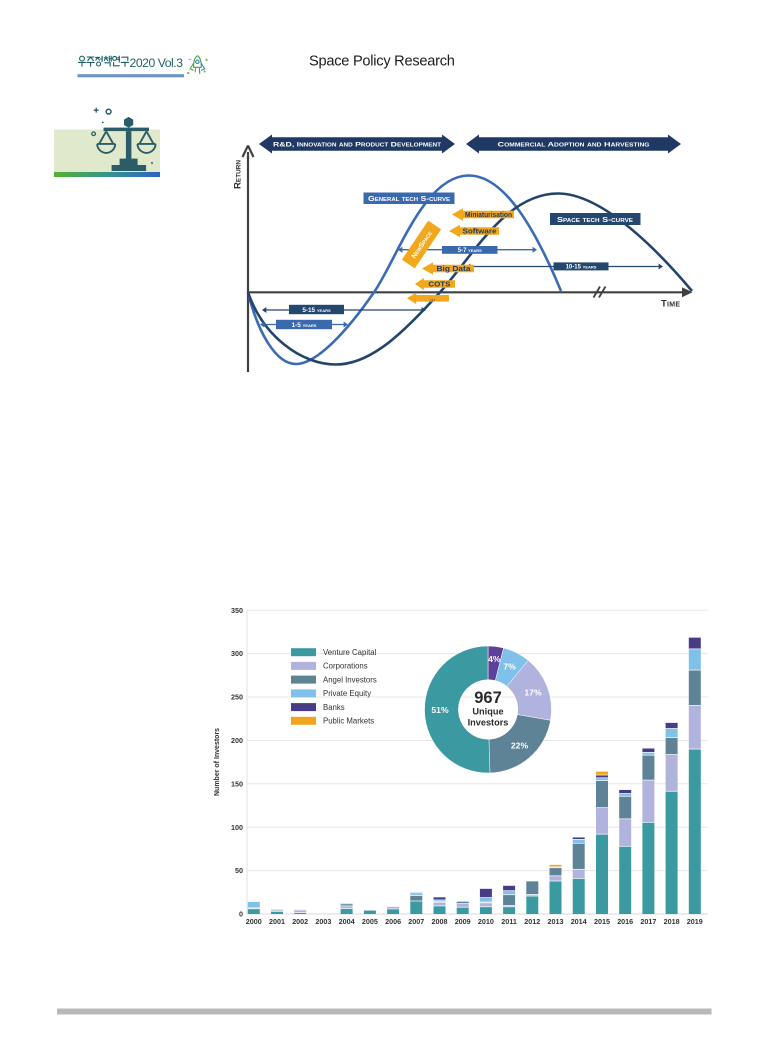 Image resolution: width=765 pixels, height=1063 pixels. What do you see at coordinates (237, 827) in the screenshot?
I see `svg-text: 100` at bounding box center [237, 827].